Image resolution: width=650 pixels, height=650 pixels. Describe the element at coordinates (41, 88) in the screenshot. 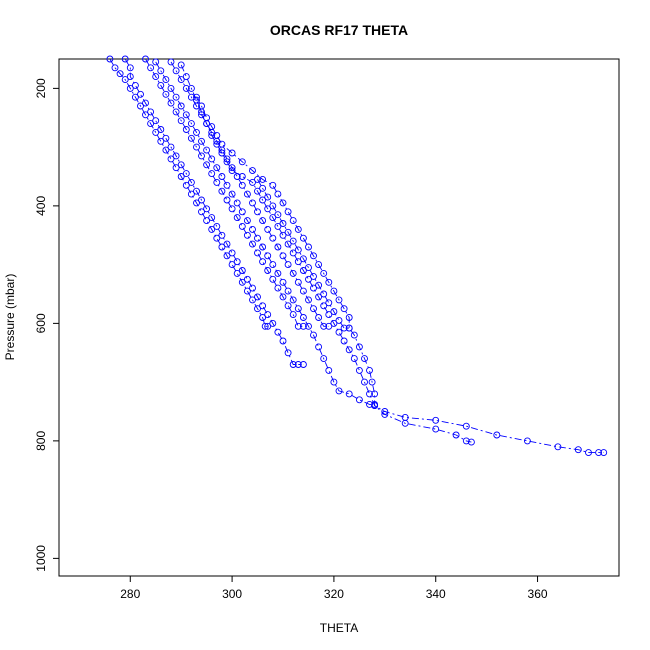

I see `y-tick-label: 200` at that location.